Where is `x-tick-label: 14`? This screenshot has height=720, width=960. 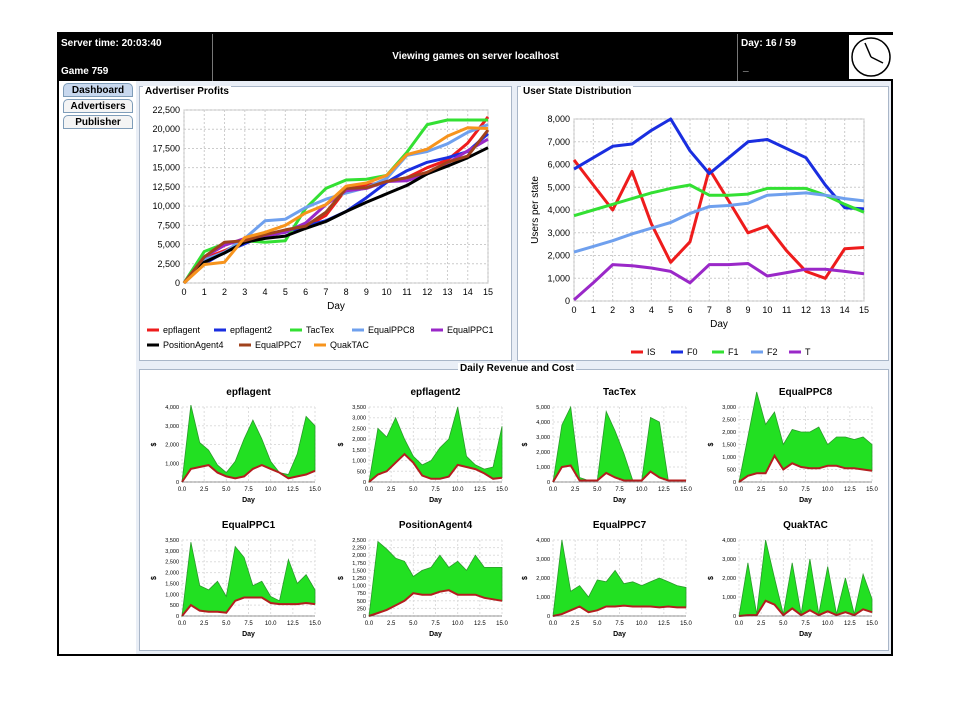 x-tick-label: 14 is located at coordinates (468, 292).